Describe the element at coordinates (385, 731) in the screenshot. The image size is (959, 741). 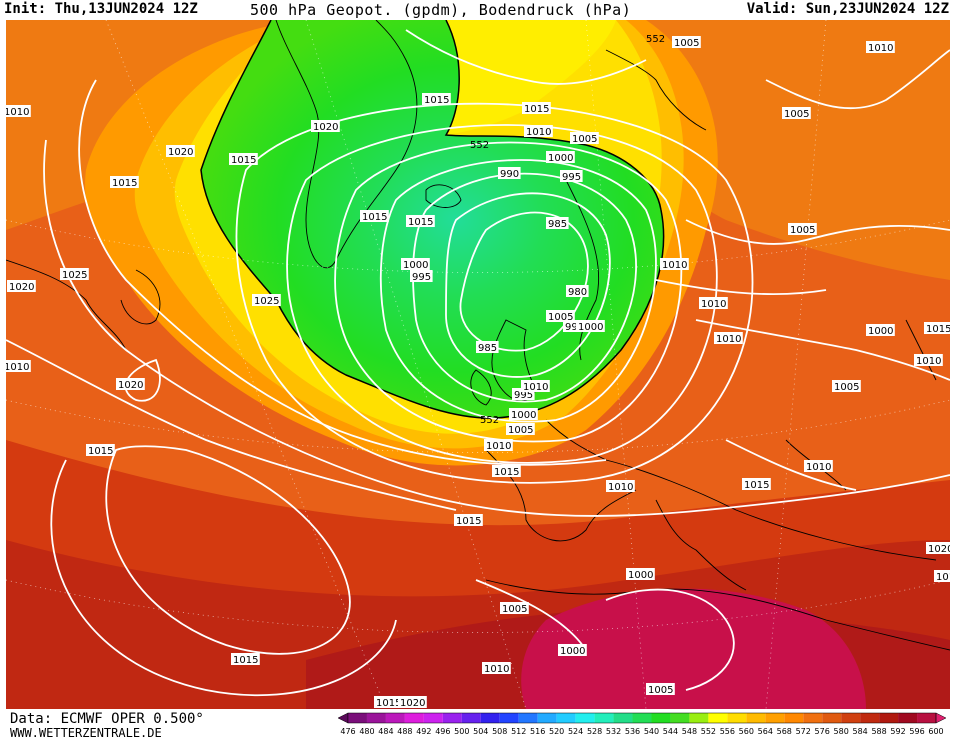
I see `colorbar-tick-label: 484` at that location.